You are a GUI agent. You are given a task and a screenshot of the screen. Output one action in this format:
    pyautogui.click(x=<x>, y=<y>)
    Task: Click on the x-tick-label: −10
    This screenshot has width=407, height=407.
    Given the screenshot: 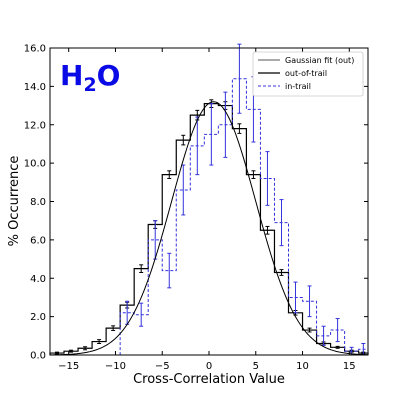 What is the action you would take?
    pyautogui.click(x=115, y=366)
    